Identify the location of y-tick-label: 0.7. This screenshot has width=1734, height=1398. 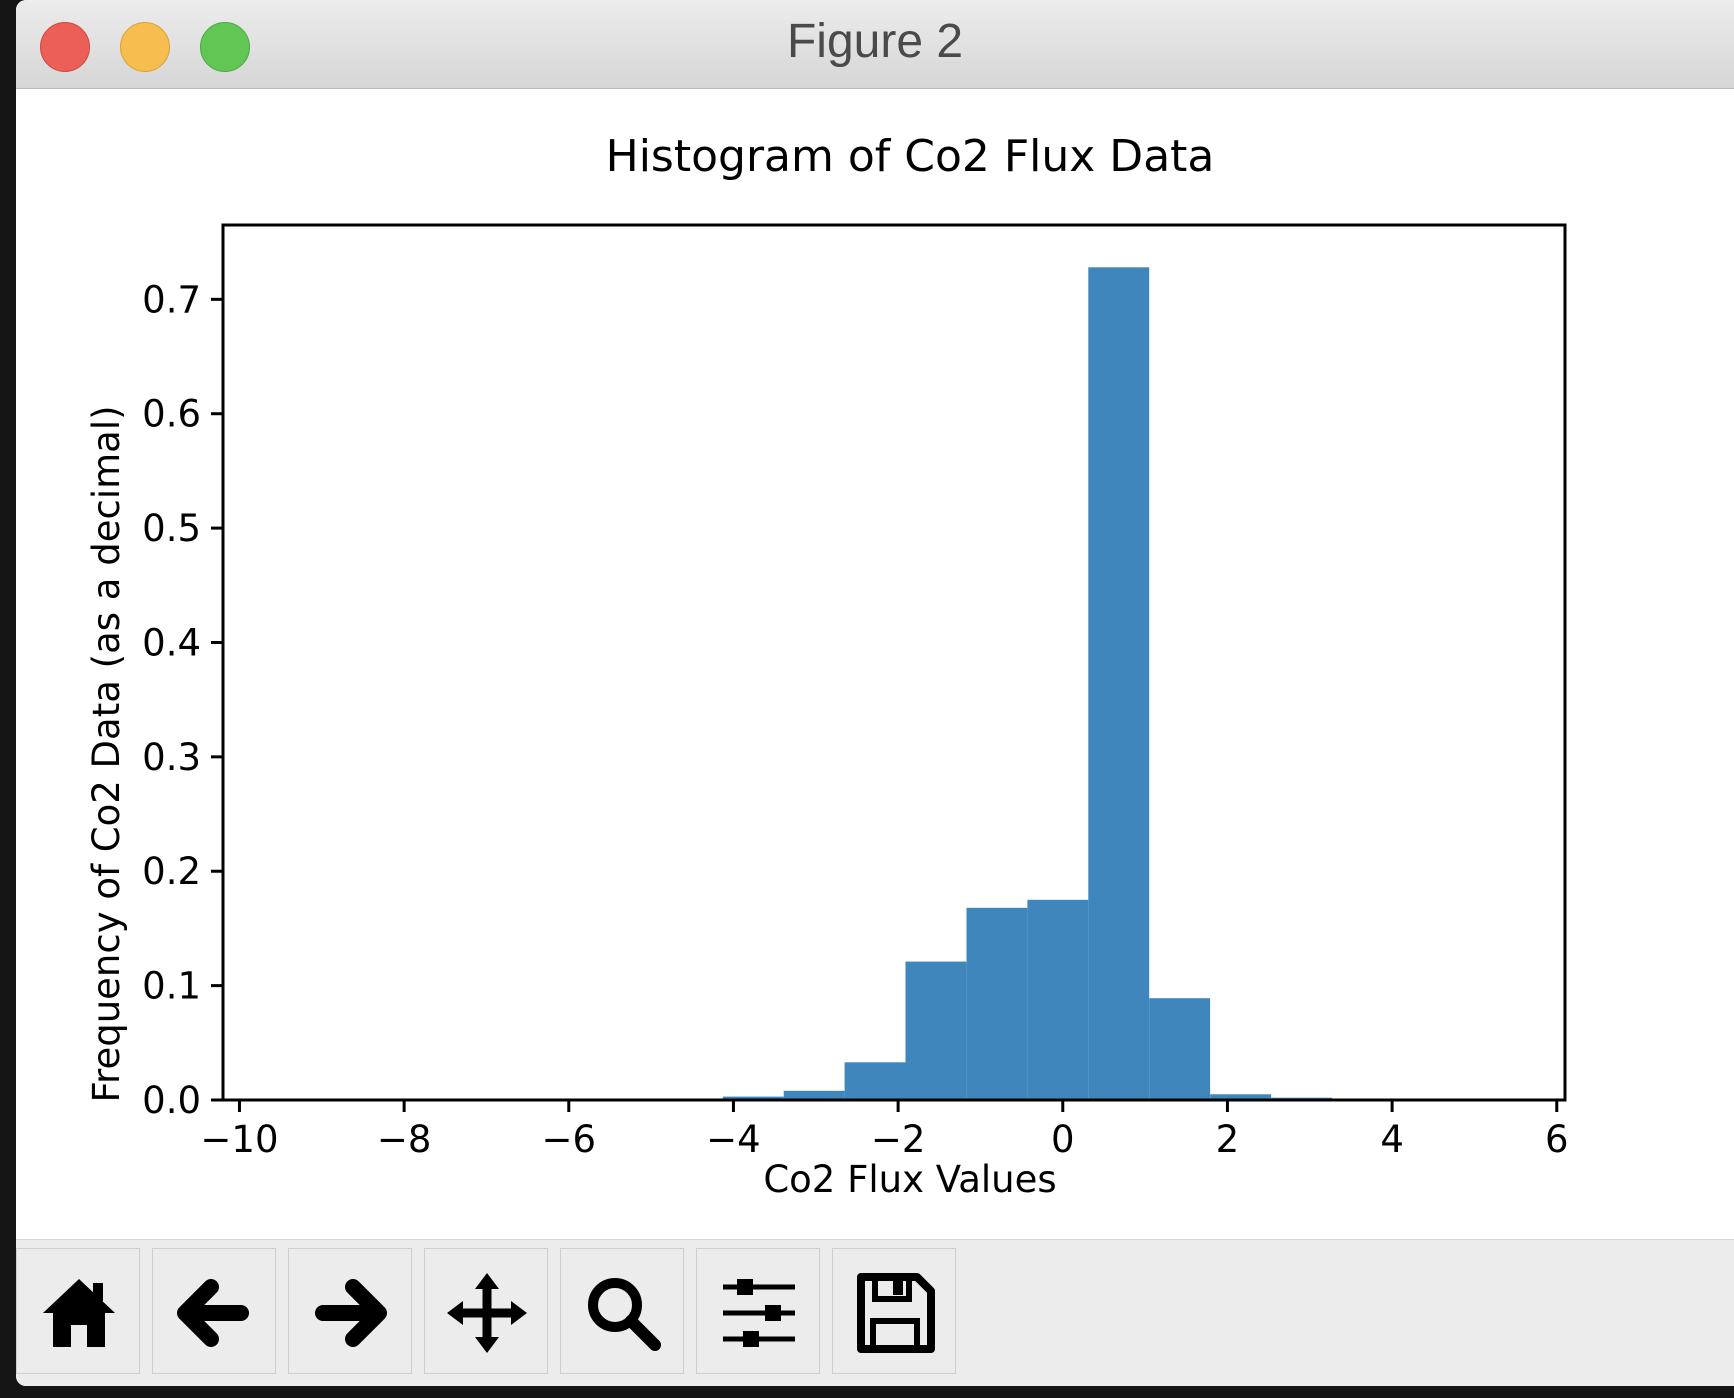
(171, 299).